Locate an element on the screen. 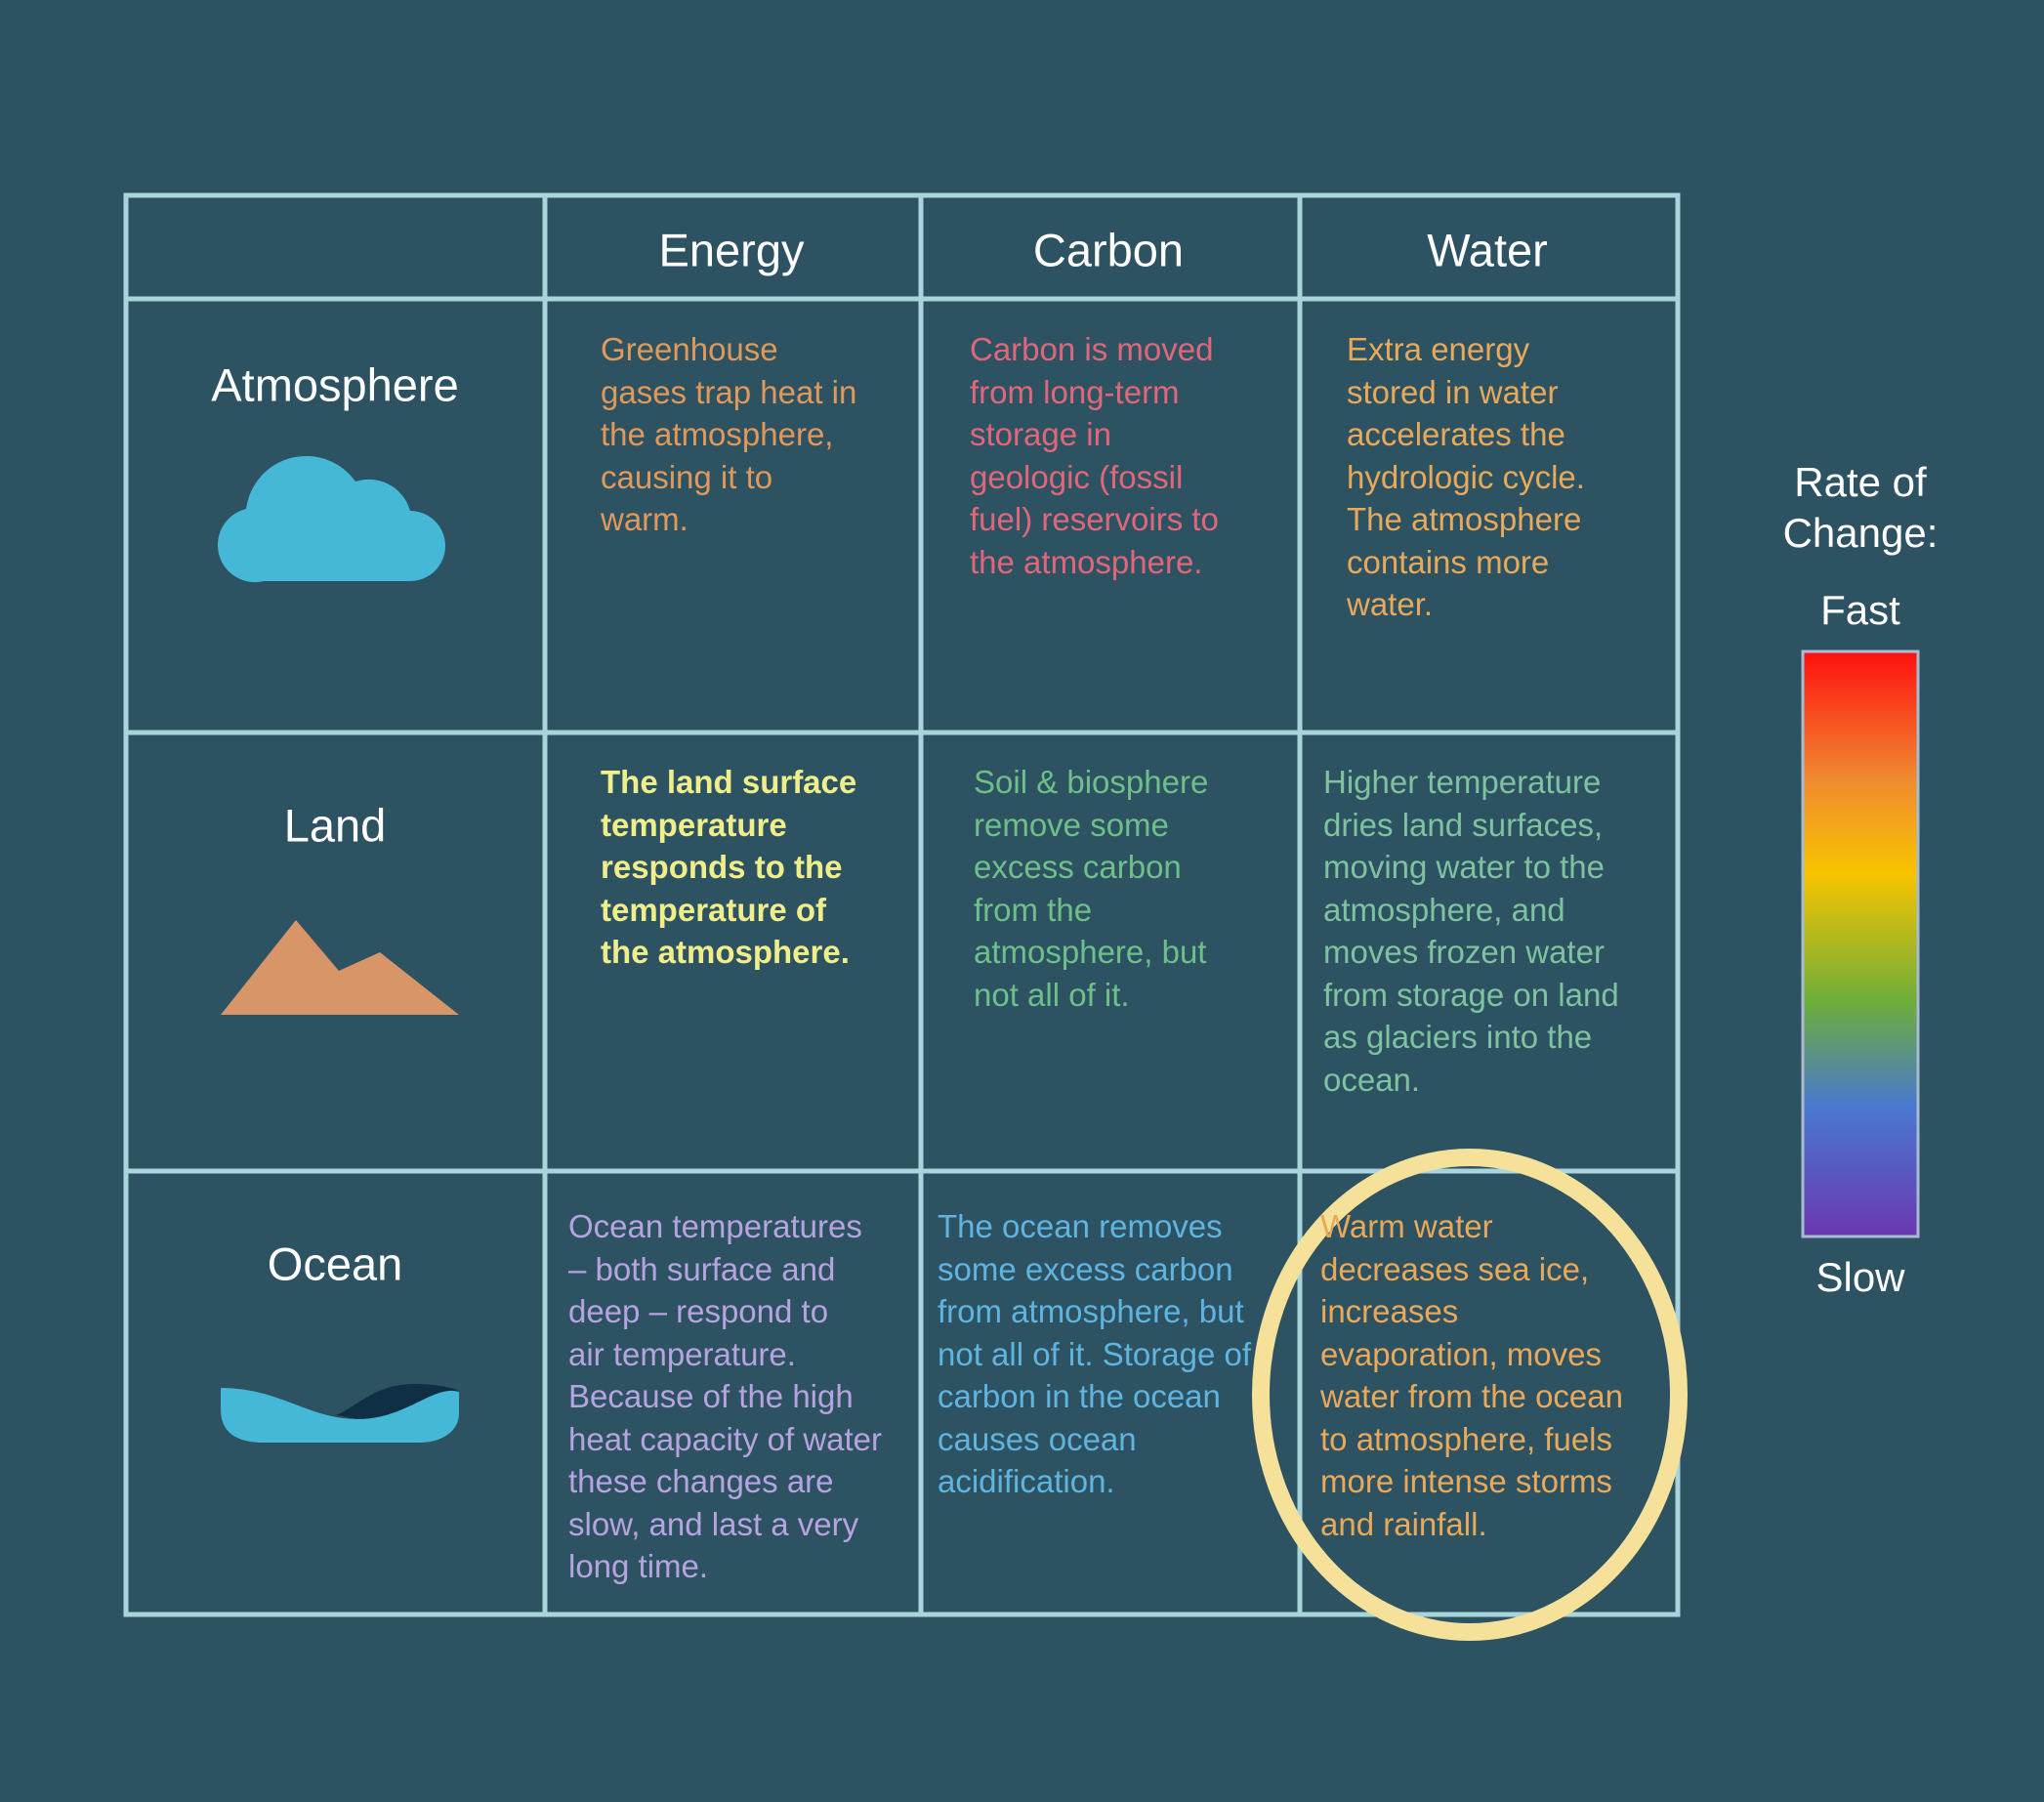 The image size is (2044, 1802). row-label: Atmosphere is located at coordinates (335, 385).